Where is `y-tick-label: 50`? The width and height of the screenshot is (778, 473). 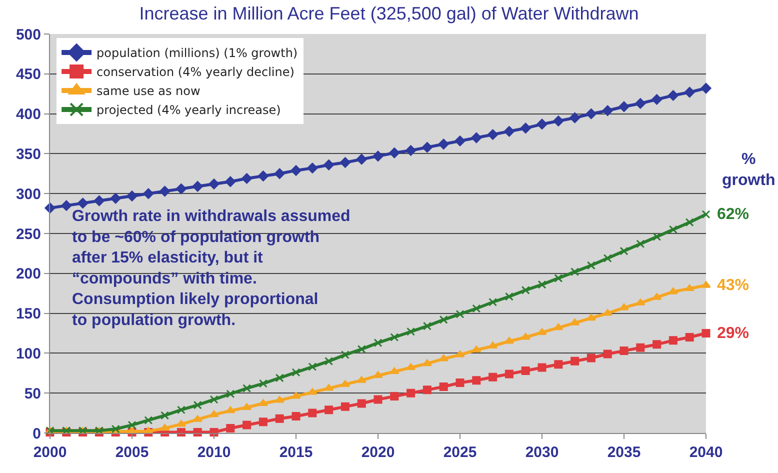
y-tick-label: 50 is located at coordinates (32, 393).